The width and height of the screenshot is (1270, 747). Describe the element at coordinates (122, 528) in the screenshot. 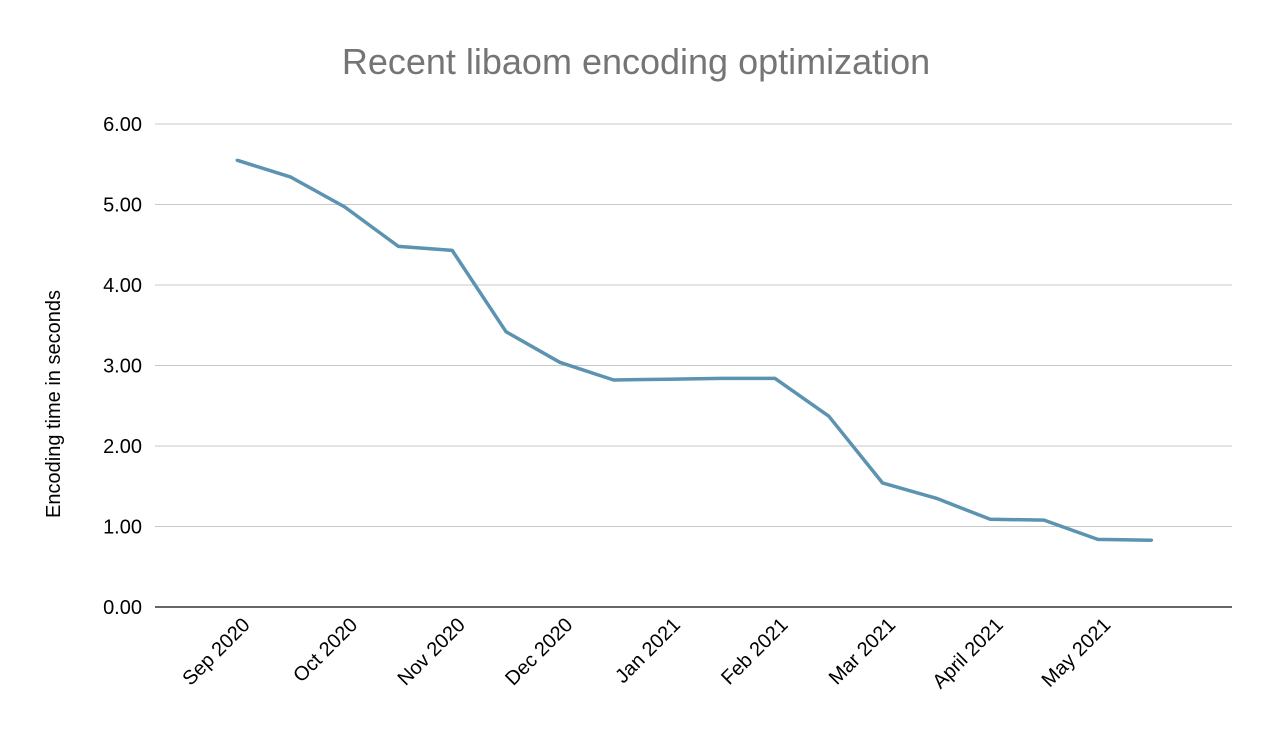

I see `y-tick-label: 1.00` at that location.